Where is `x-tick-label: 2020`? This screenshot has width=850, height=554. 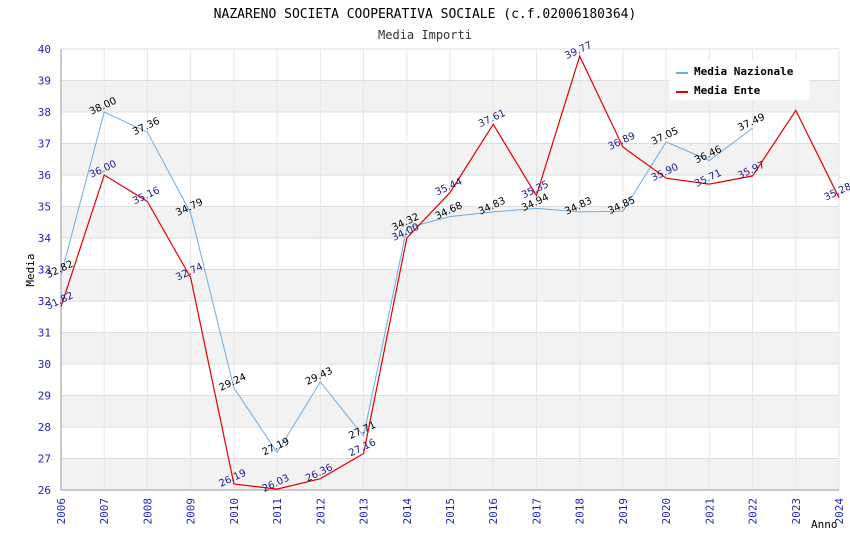
x-tick-label: 2020 is located at coordinates (666, 511).